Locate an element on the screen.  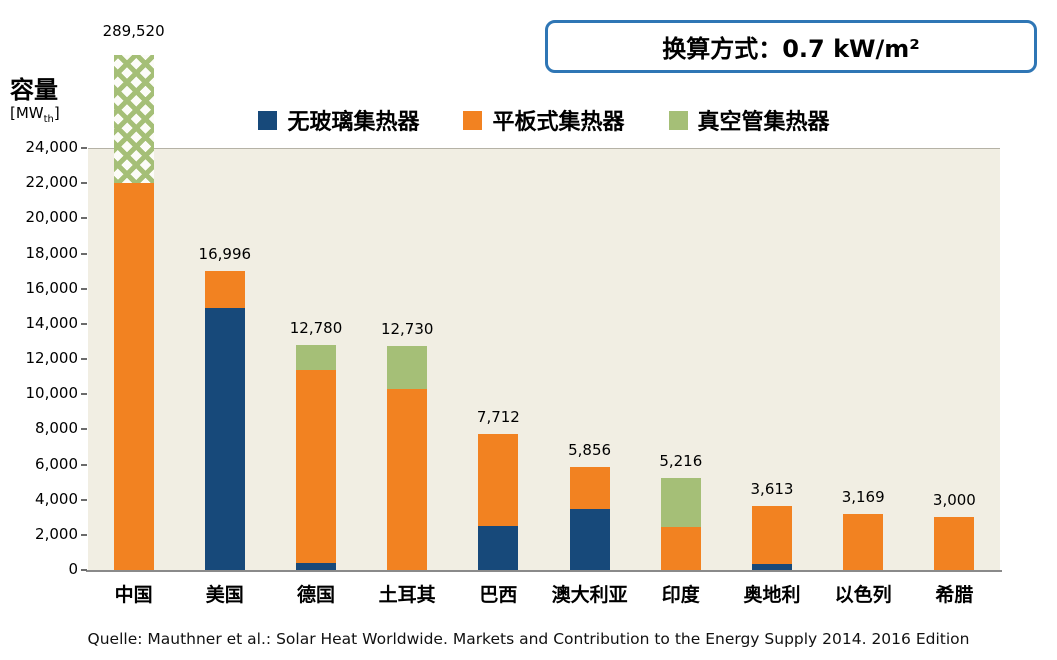
x-axis-label: 澳大利亚 is located at coordinates (589, 595).